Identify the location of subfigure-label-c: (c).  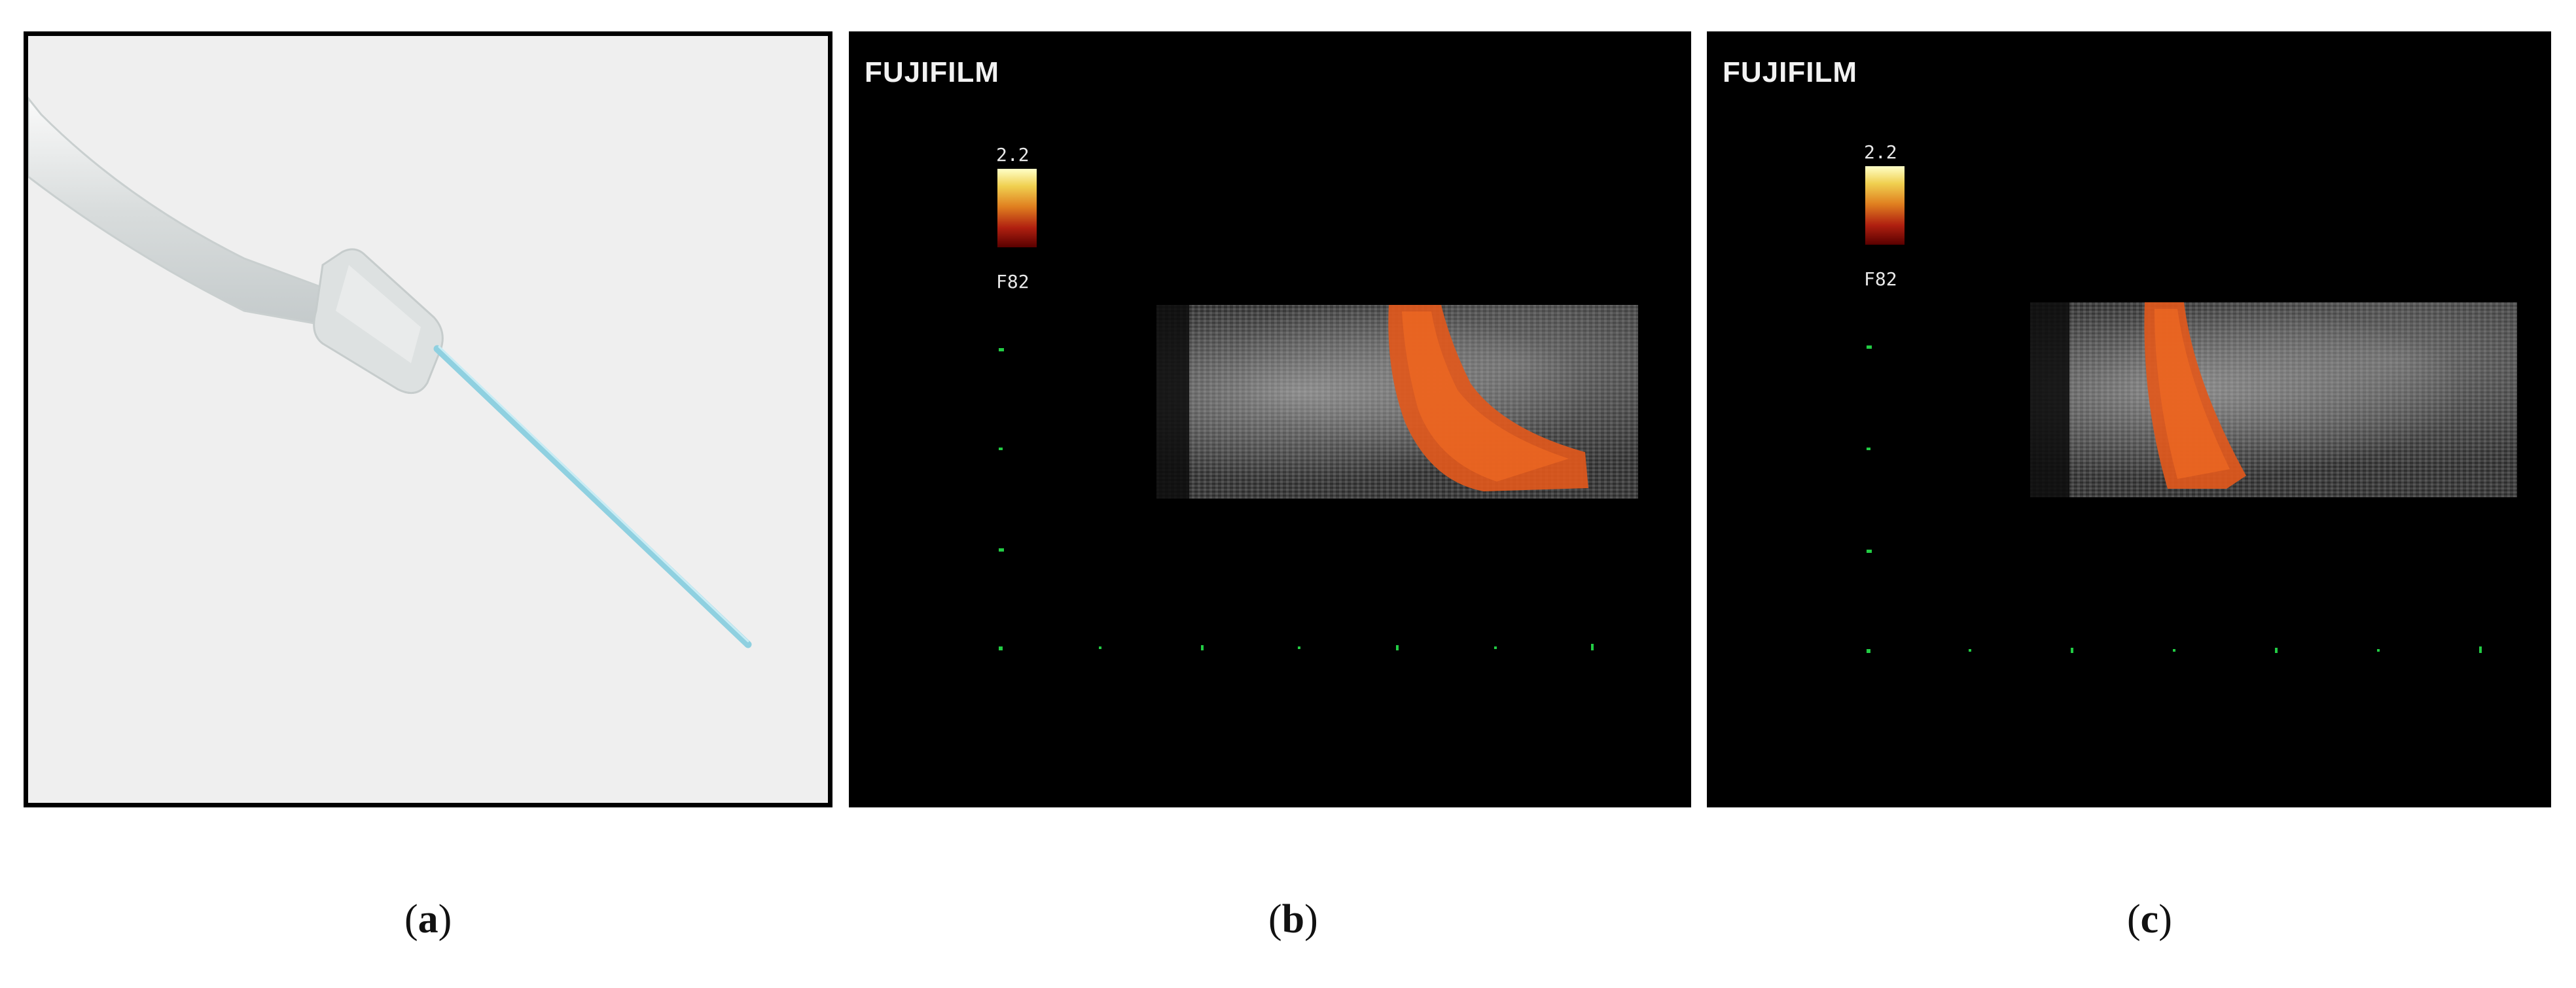
(2149, 919).